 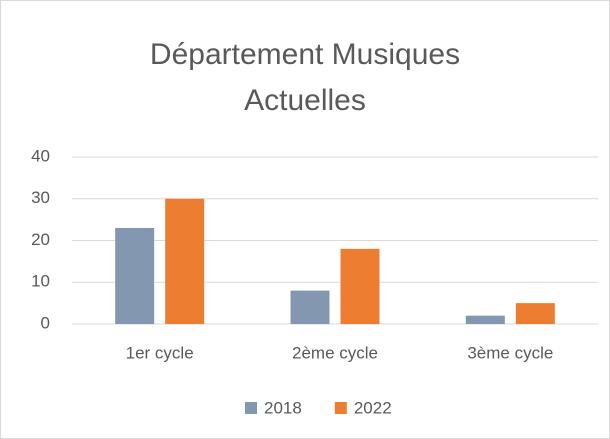 I want to click on y-tick-label: 40, so click(x=40, y=155).